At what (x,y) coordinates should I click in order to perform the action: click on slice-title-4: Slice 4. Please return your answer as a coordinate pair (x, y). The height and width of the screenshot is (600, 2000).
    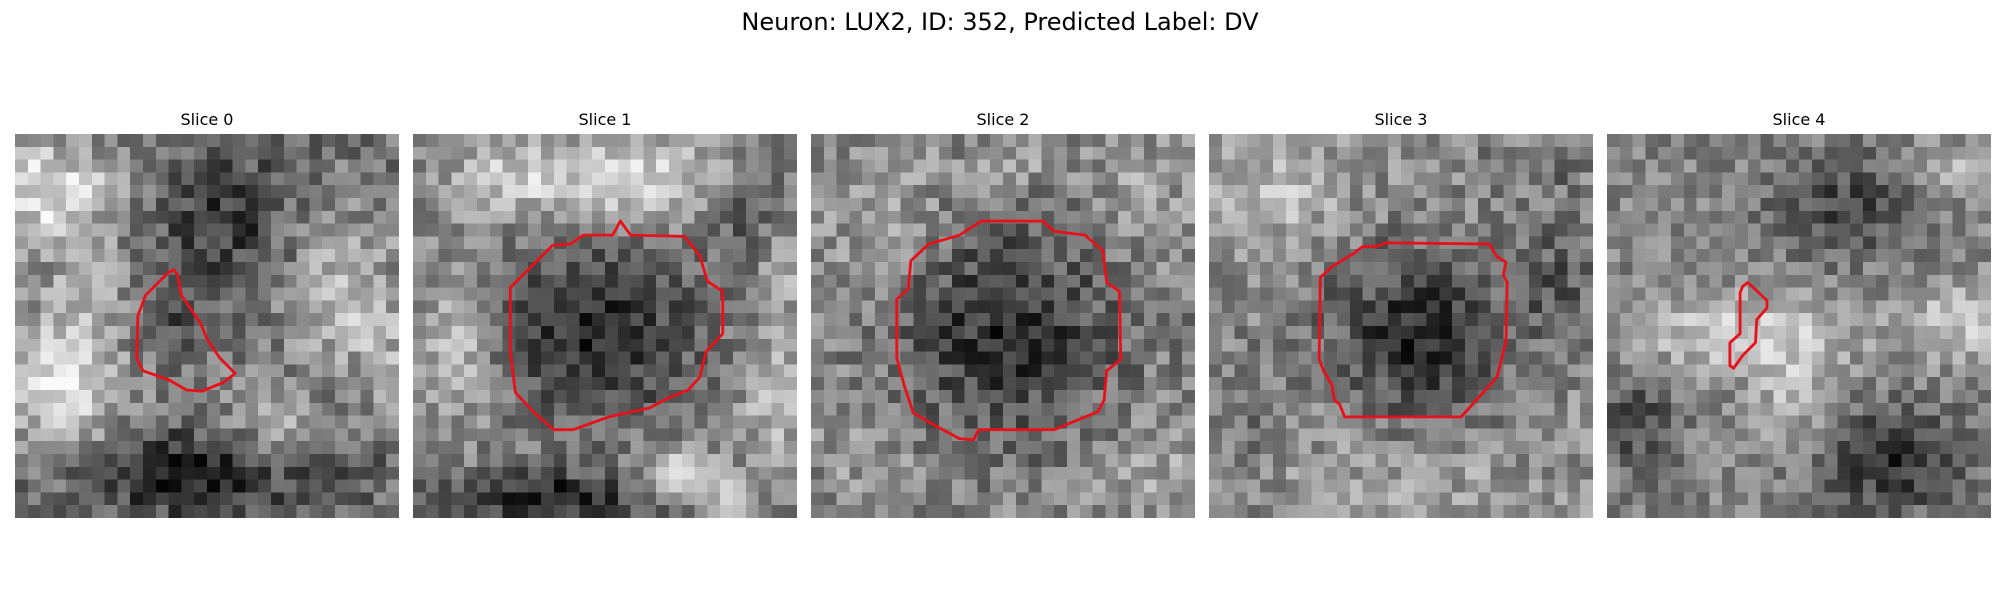
    Looking at the image, I should click on (1799, 119).